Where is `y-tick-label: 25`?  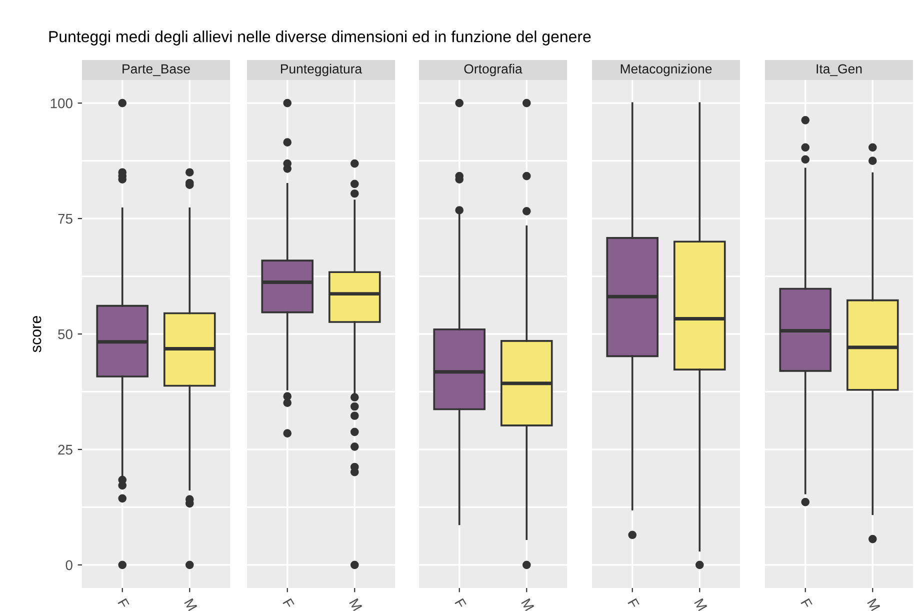 y-tick-label: 25 is located at coordinates (65, 449).